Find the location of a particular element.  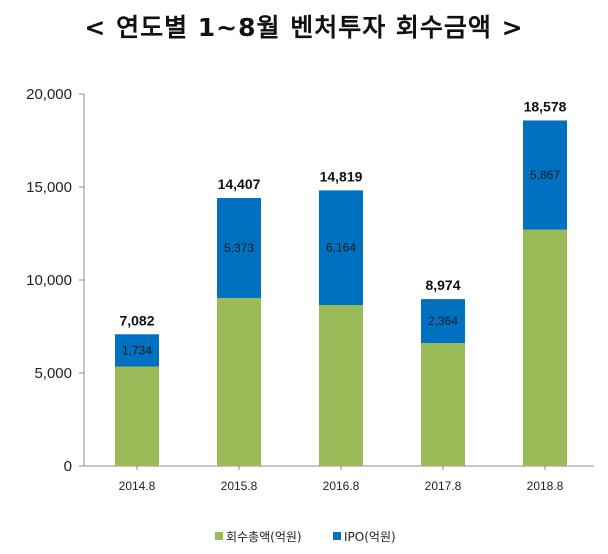

total-data-label: 18,578 is located at coordinates (545, 106).